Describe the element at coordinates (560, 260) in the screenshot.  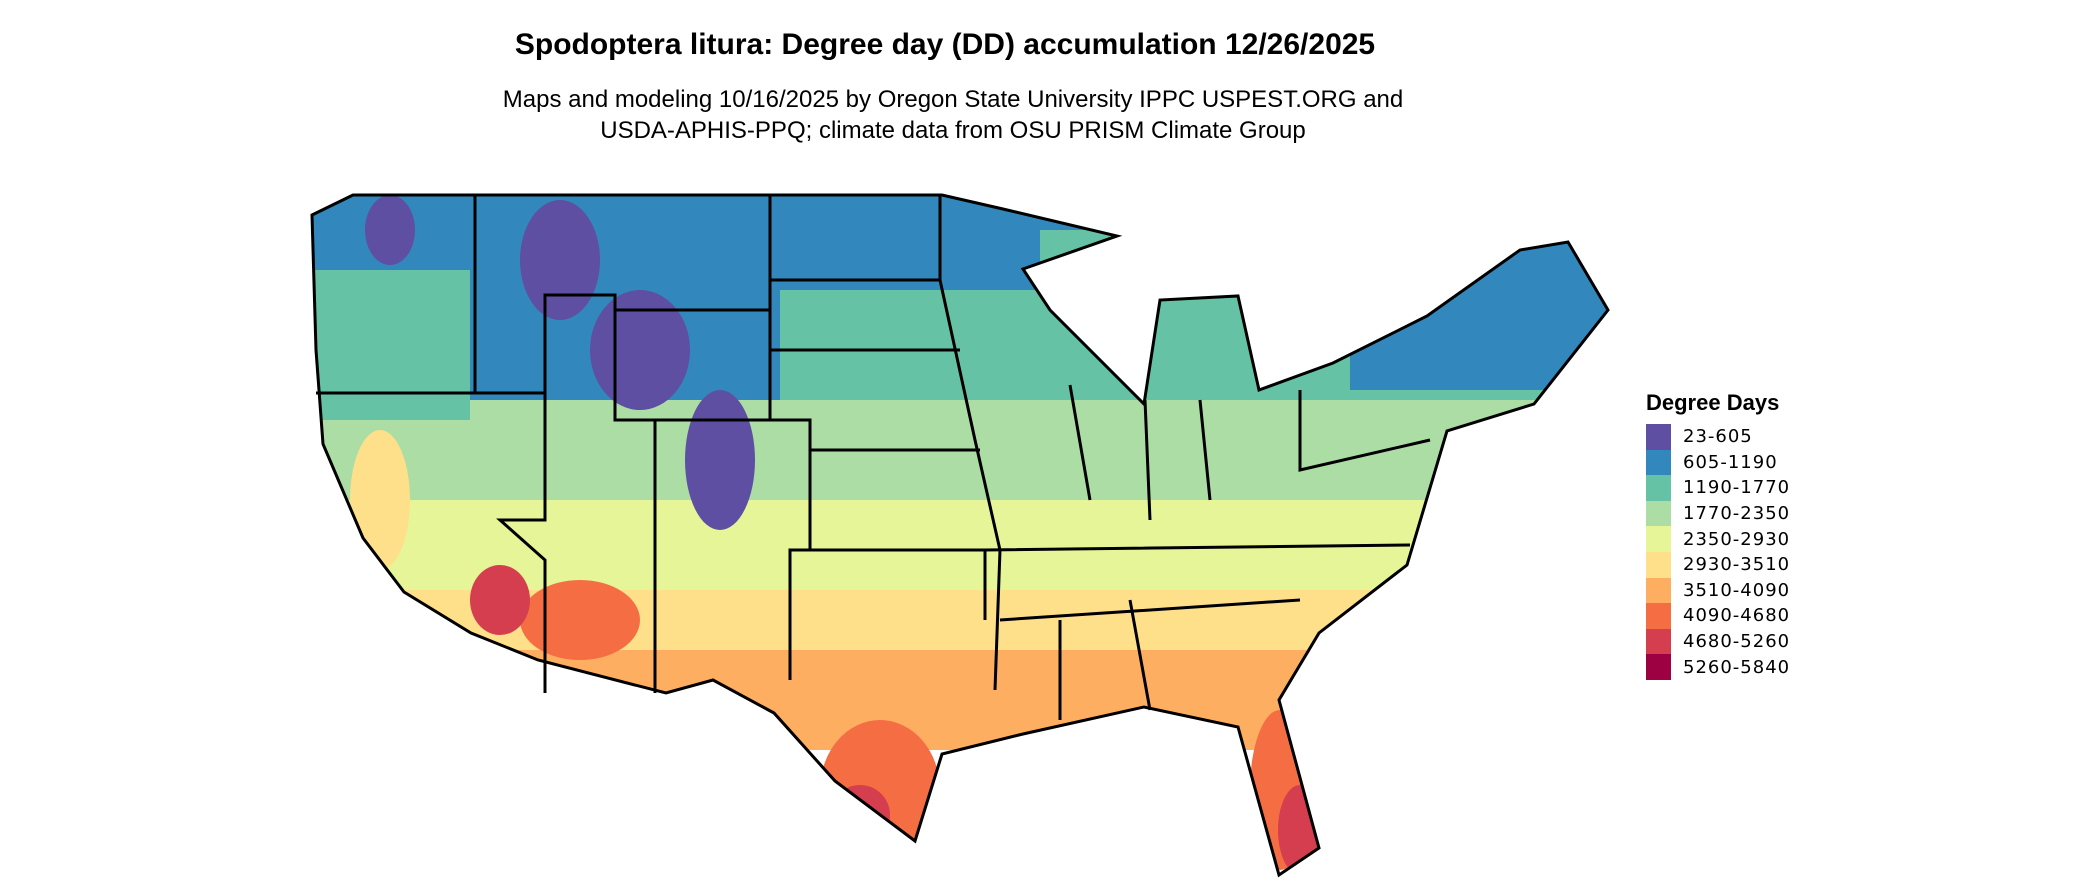
I see `zone-23-605-idaho` at that location.